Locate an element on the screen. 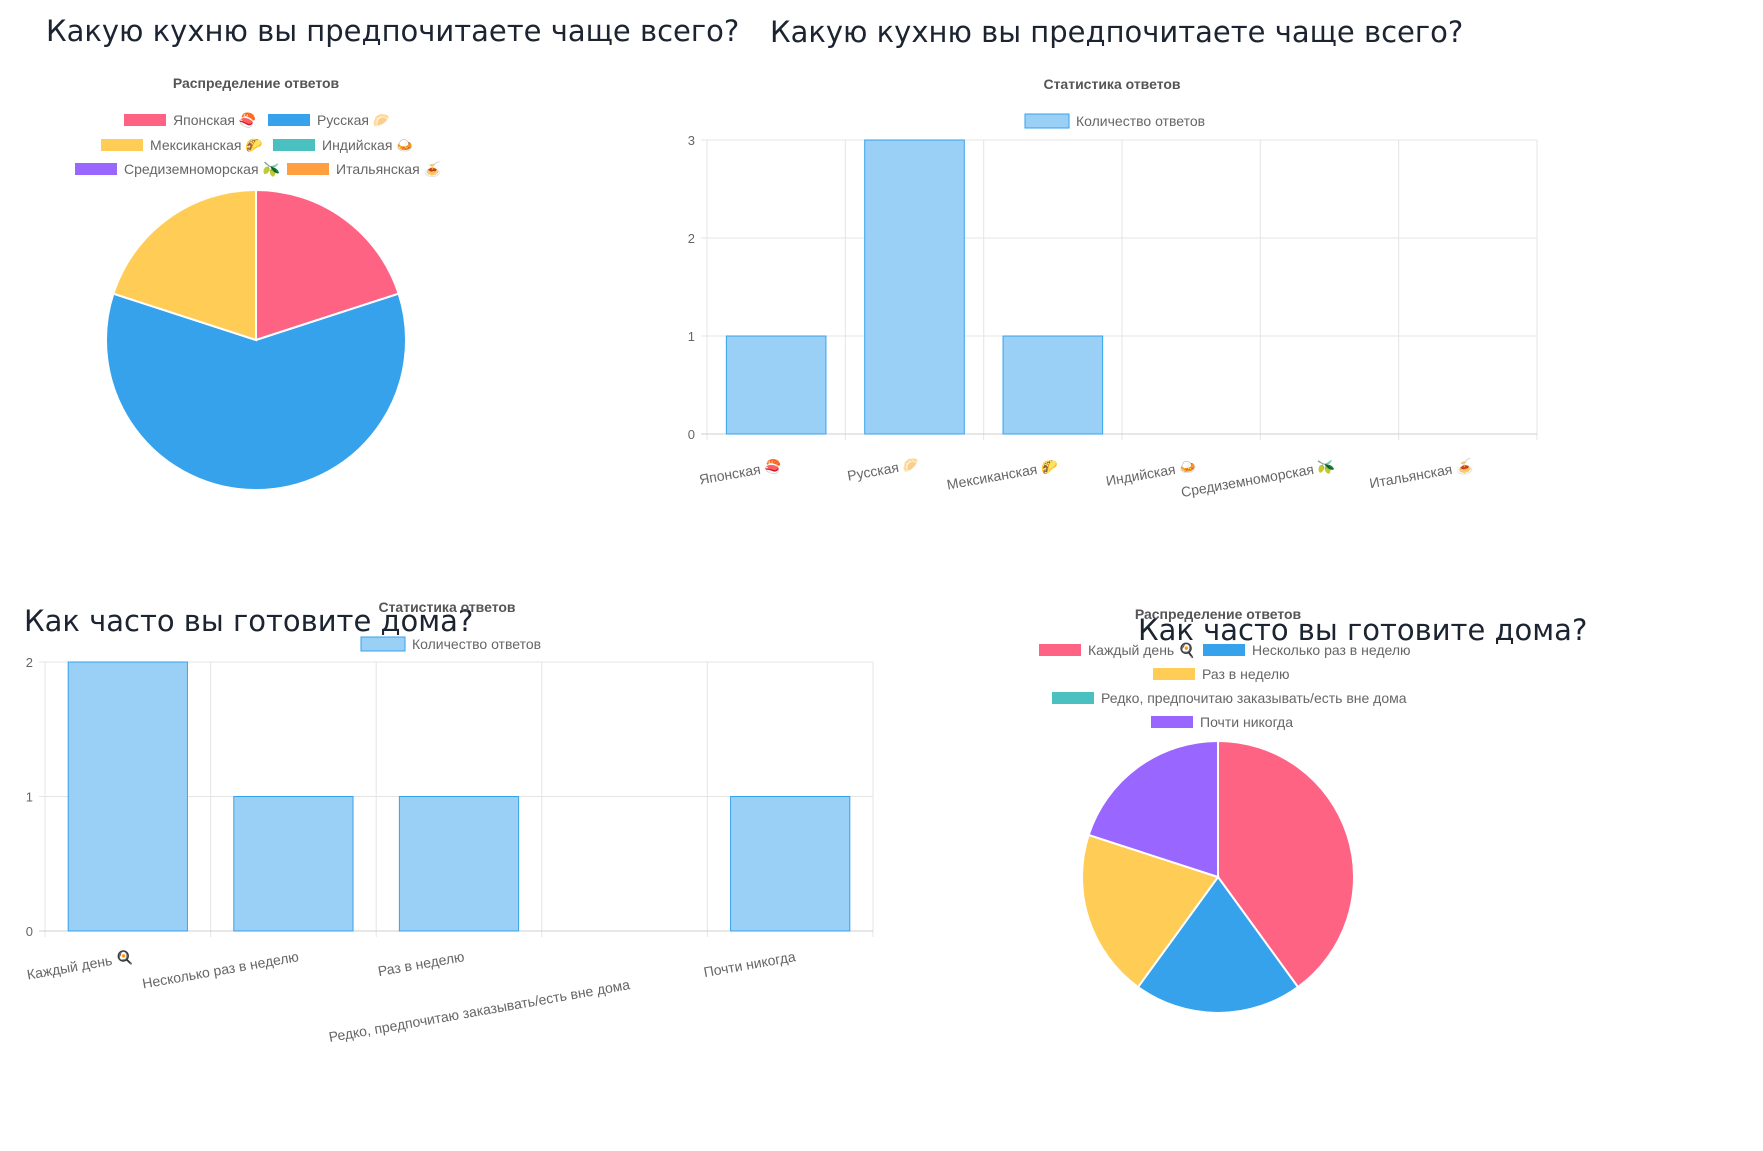 Image resolution: width=1763 pixels, height=1151 pixels. legend-label: Средиземноморская 🫒 is located at coordinates (202, 169).